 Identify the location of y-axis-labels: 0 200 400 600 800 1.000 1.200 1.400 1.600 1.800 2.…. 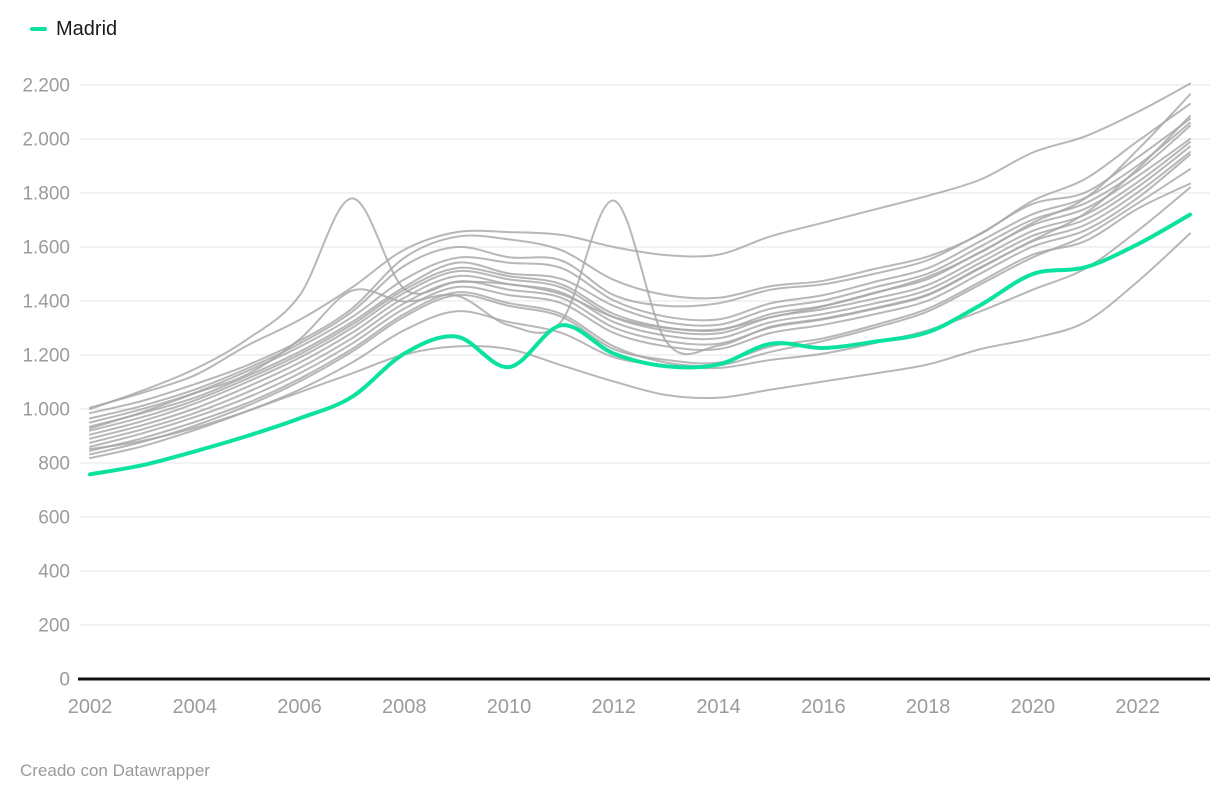
(46, 383).